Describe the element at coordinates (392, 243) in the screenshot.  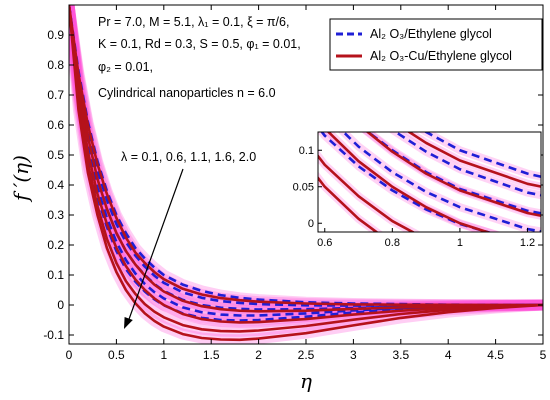
I see `inset-x-tick-label: 0.8` at that location.